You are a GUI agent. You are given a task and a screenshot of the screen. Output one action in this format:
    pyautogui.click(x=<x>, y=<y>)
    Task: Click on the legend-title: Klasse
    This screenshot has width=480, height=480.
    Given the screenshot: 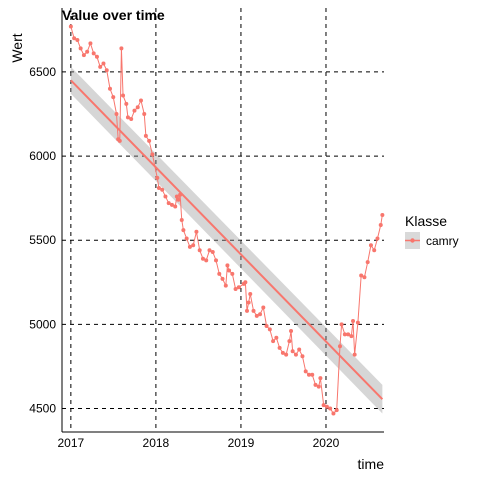 What is the action you would take?
    pyautogui.click(x=426, y=221)
    